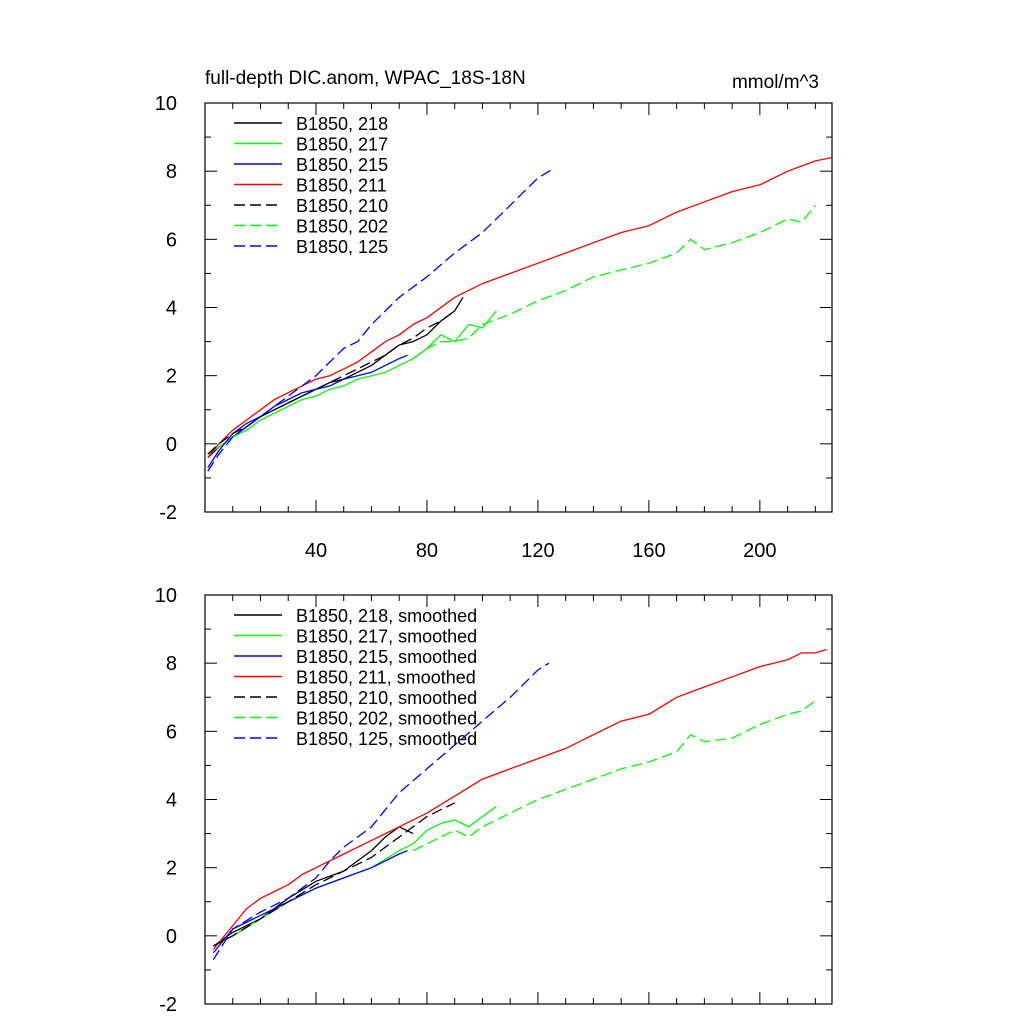  What do you see at coordinates (759, 551) in the screenshot?
I see `x-tick-label: 200` at bounding box center [759, 551].